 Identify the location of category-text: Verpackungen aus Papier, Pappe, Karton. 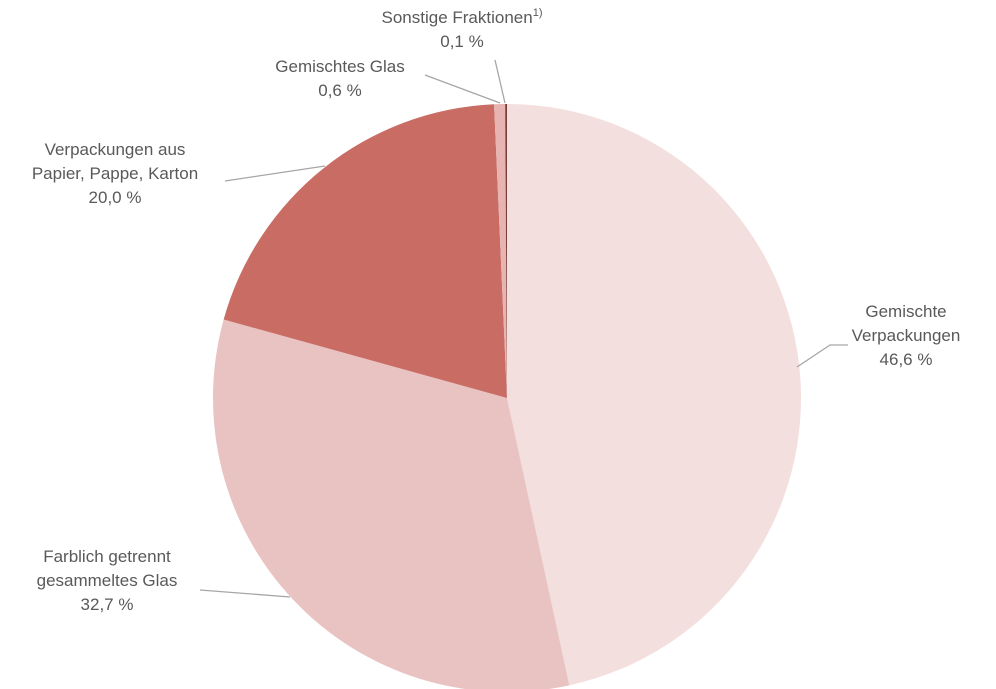
(115, 161).